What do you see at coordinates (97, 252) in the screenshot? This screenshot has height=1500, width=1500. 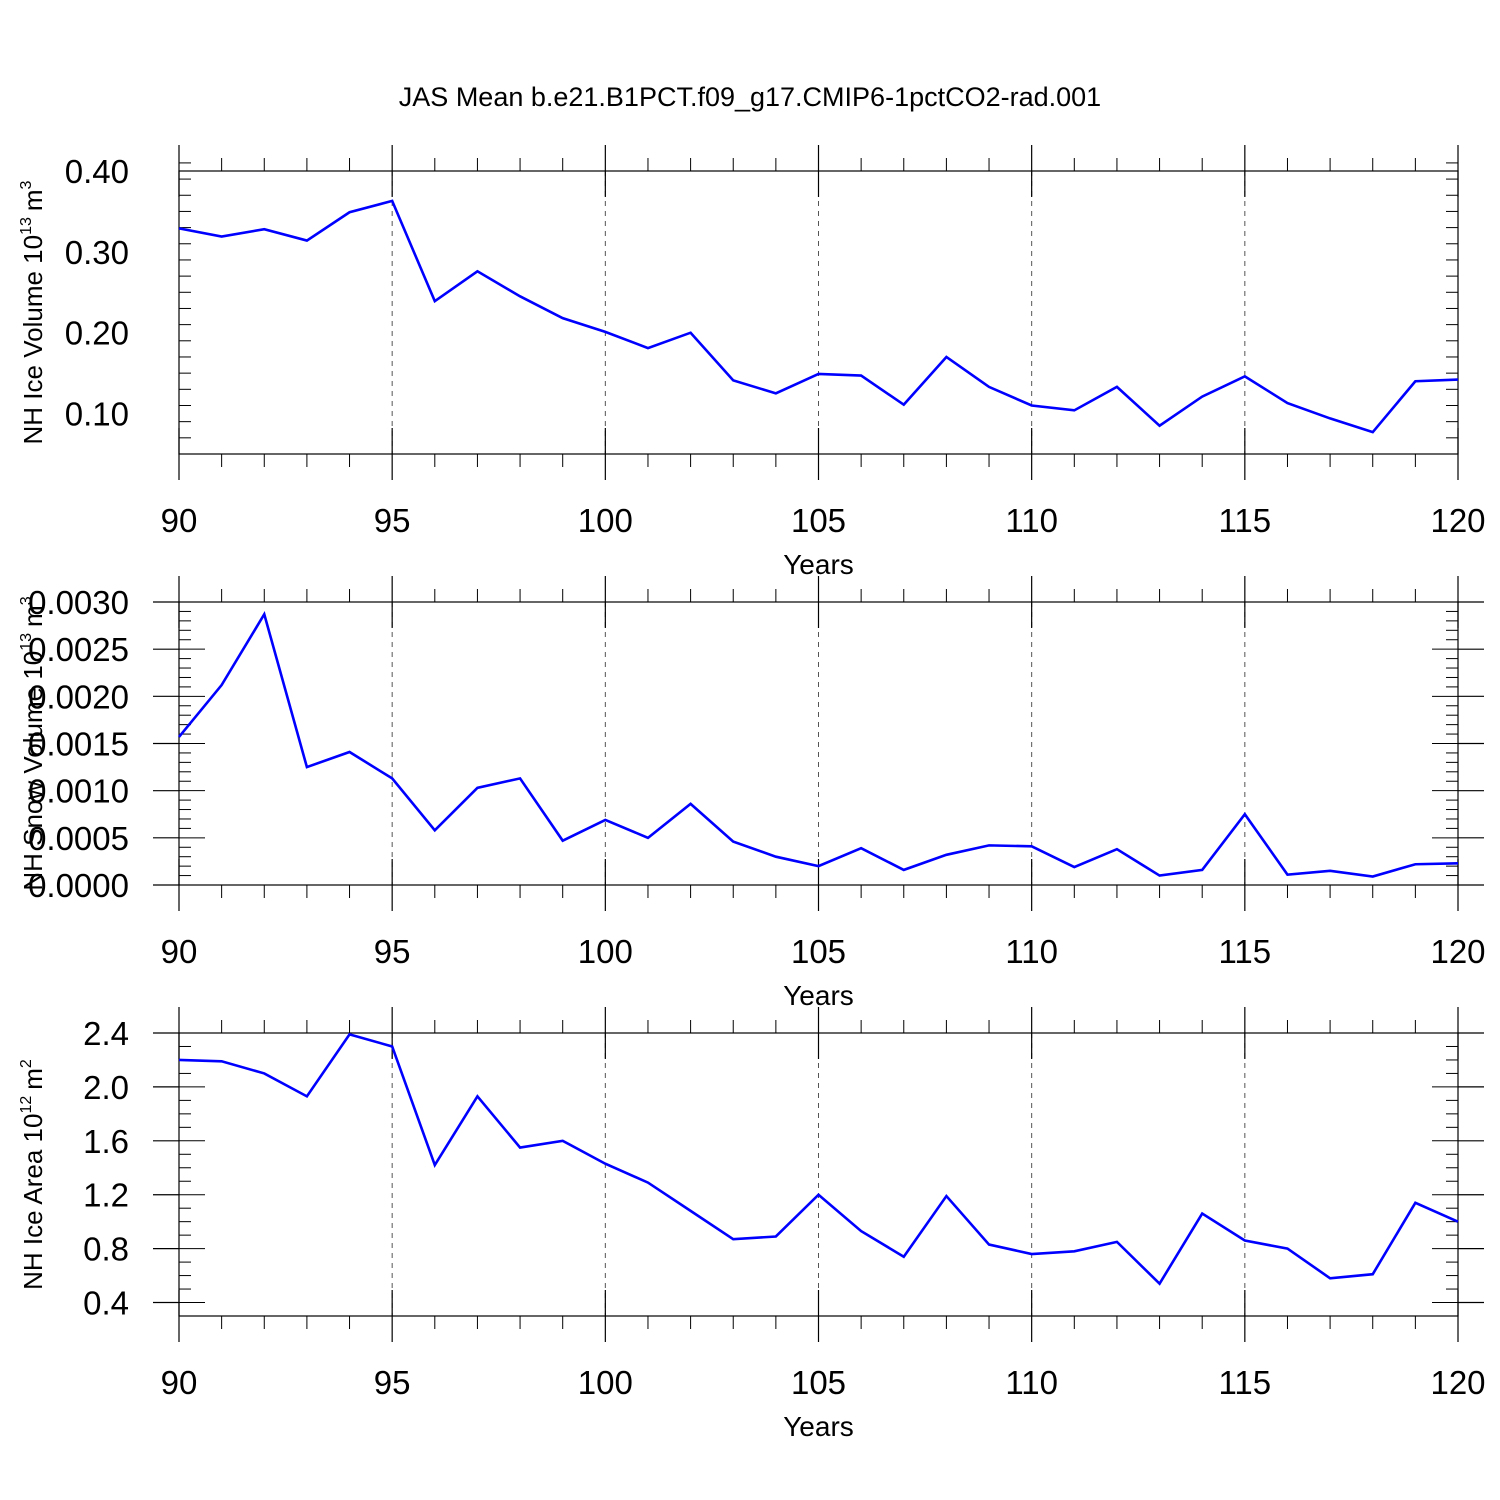 I see `y-tick-label: 0.30` at bounding box center [97, 252].